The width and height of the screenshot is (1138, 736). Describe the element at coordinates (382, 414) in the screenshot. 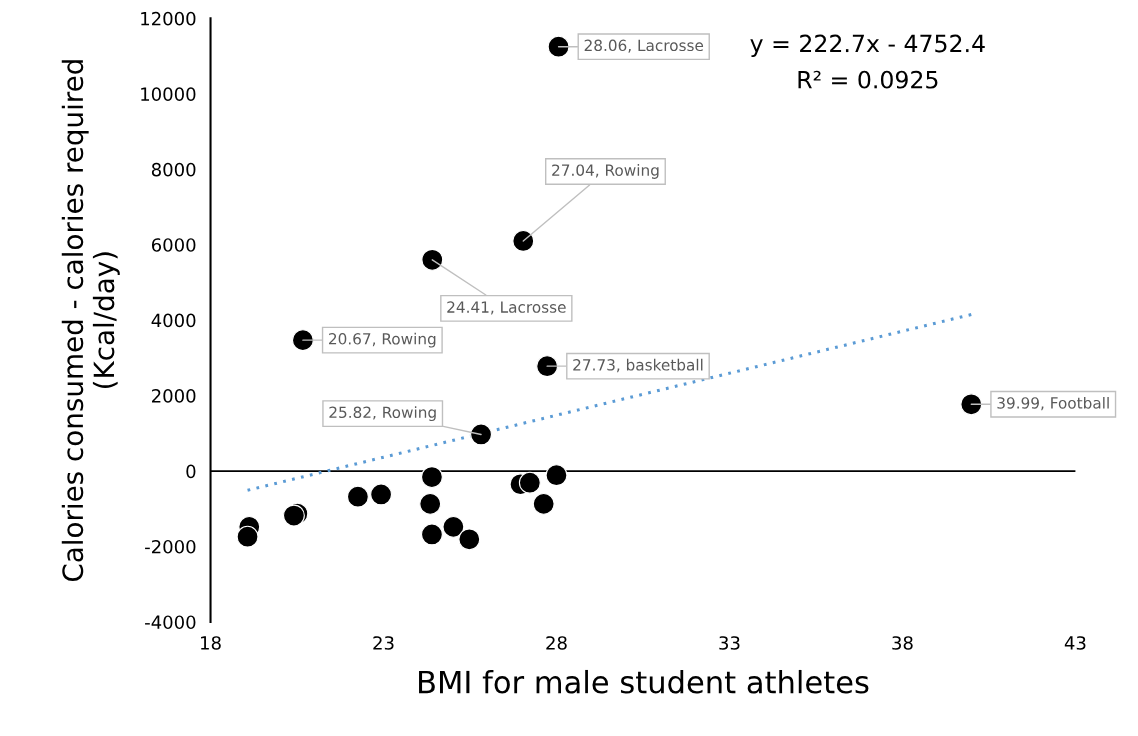

I see `annotation: 25.82, Rowing` at that location.